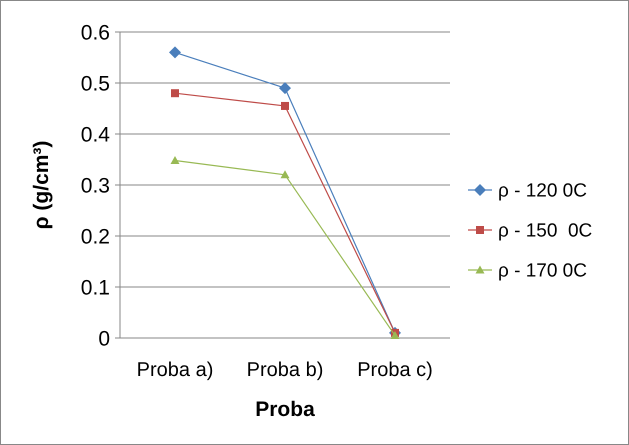 The width and height of the screenshot is (629, 445). I want to click on y-tick-label: 0.3, so click(95, 186).